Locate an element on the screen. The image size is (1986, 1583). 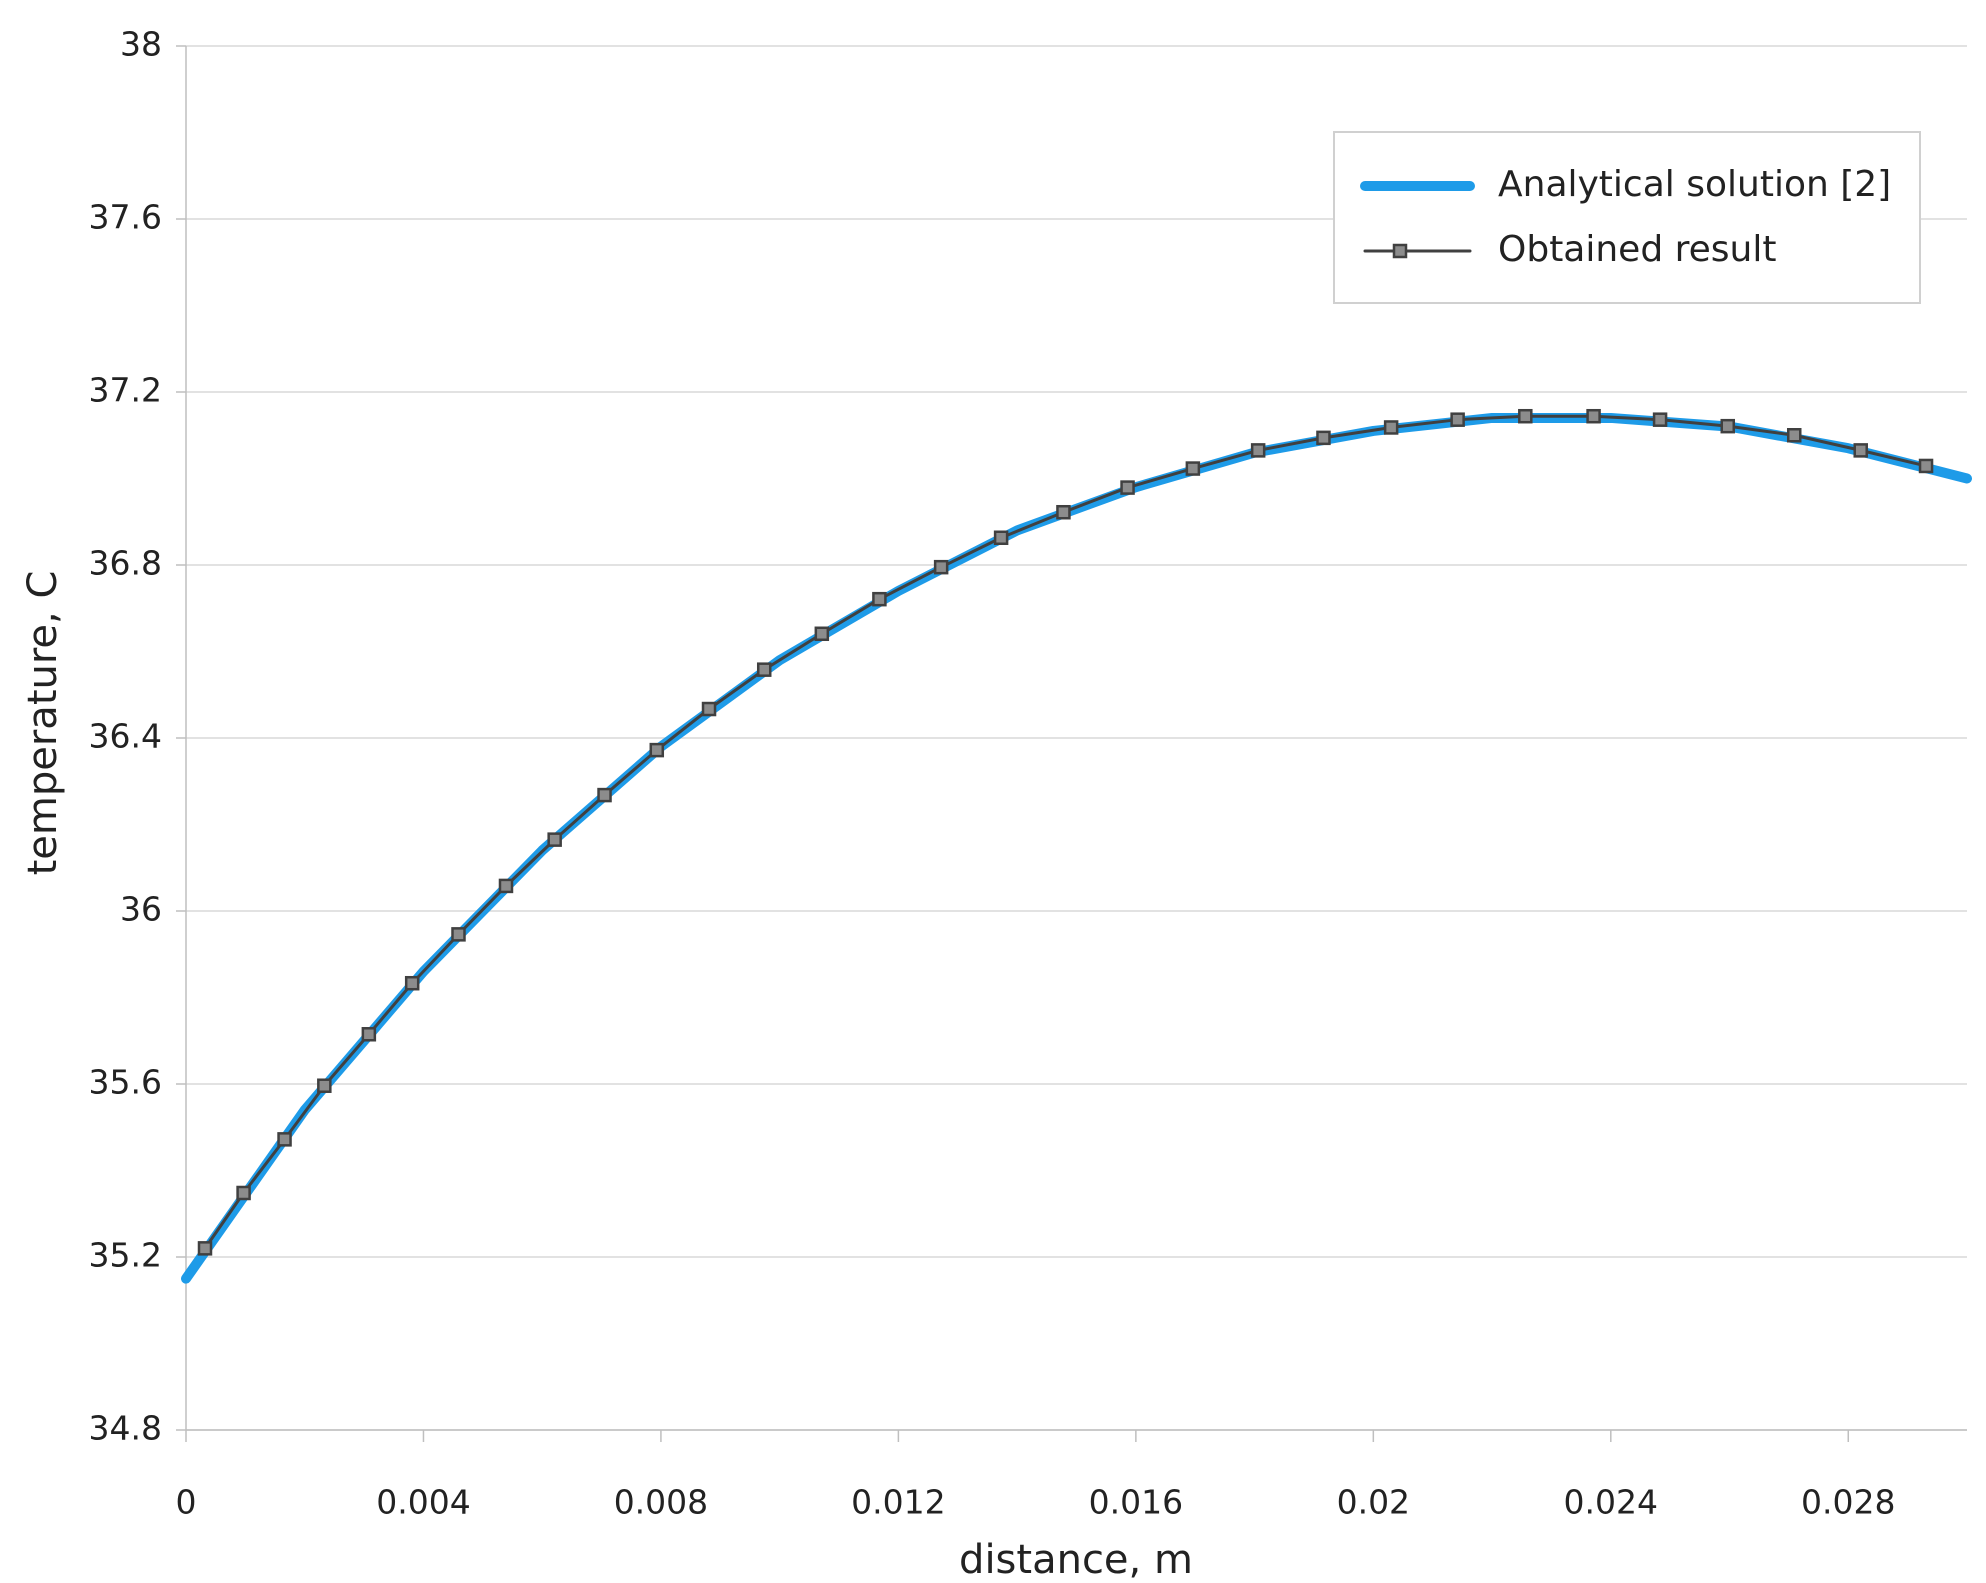
legend-marker is located at coordinates (1400, 251).